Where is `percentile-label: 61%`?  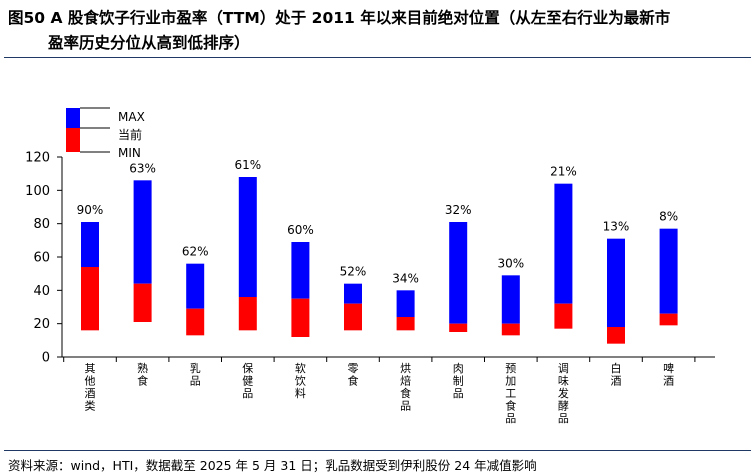
percentile-label: 61% is located at coordinates (247, 165).